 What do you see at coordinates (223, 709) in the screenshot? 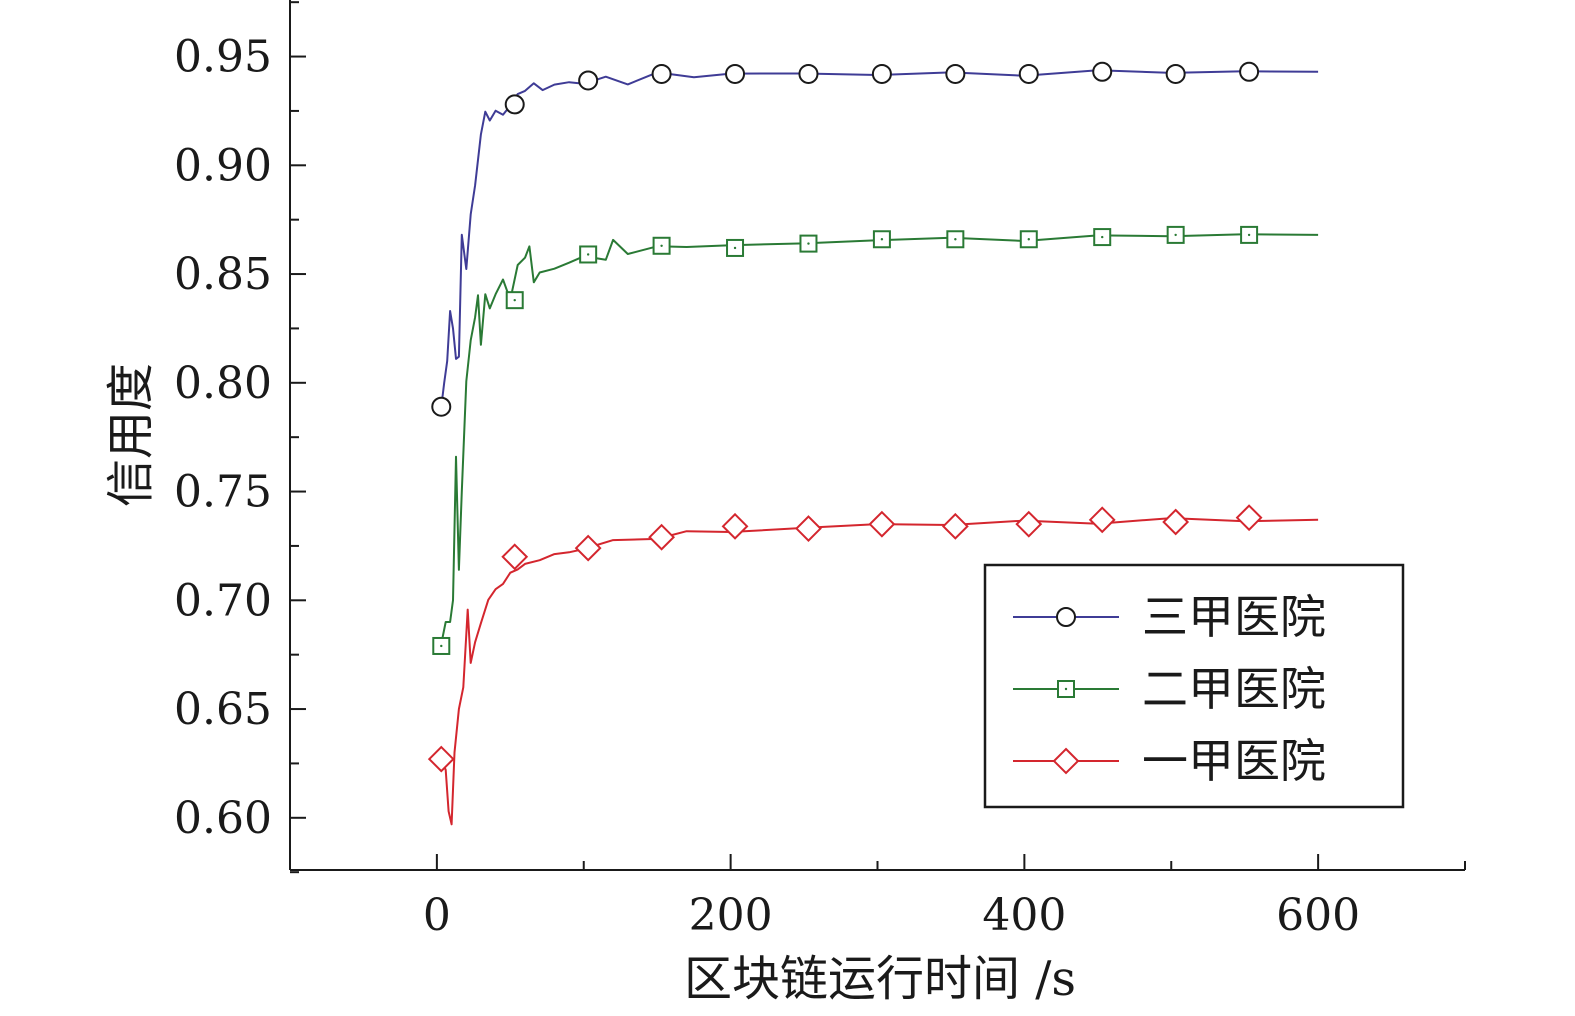
I see `y-tick-label: 0.65` at bounding box center [223, 709].